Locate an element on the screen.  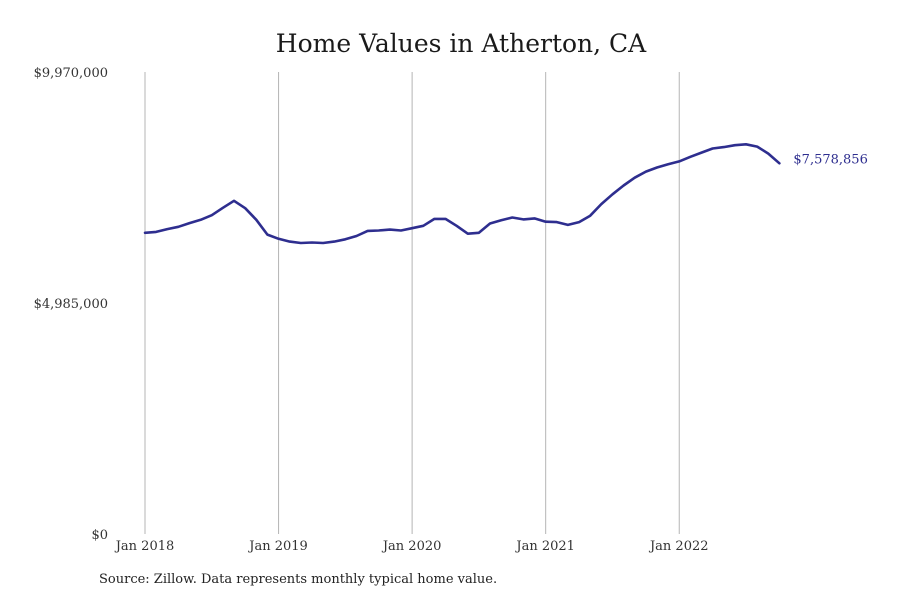
series-lines is located at coordinates (462, 194).